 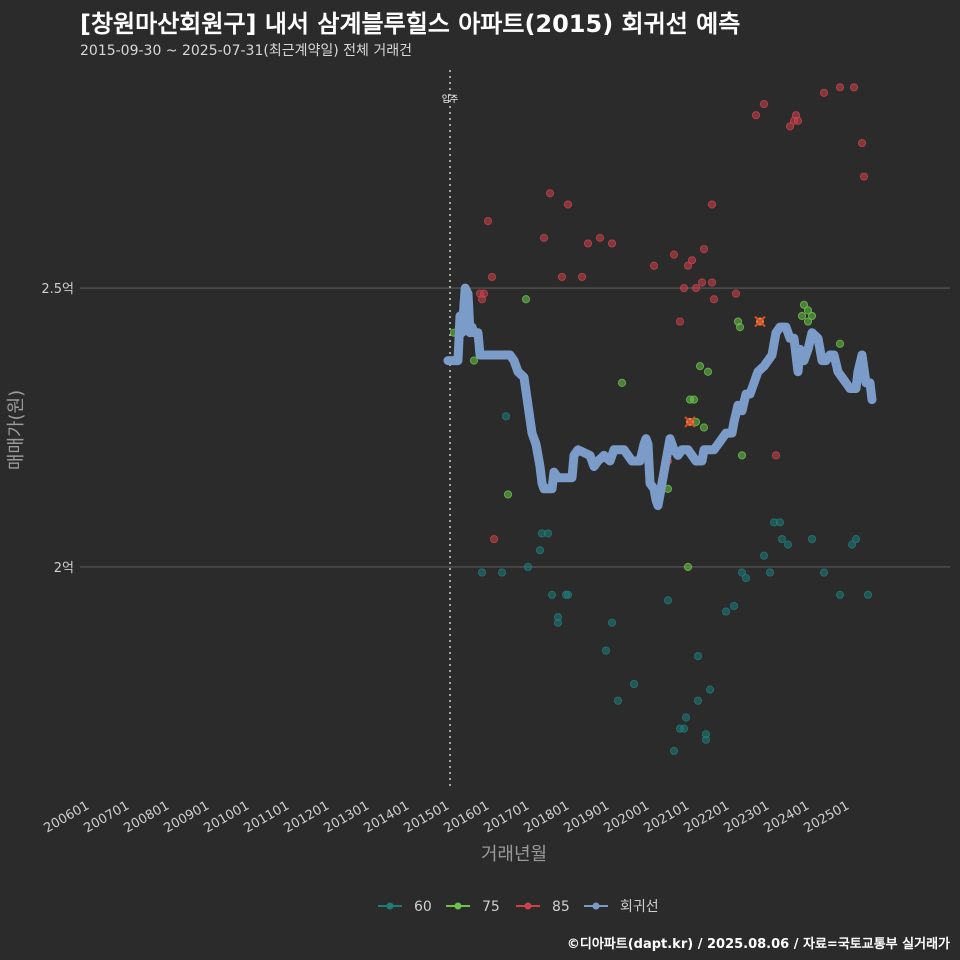 What do you see at coordinates (707, 817) in the screenshot?
I see `x-tick-label: 202201` at bounding box center [707, 817].